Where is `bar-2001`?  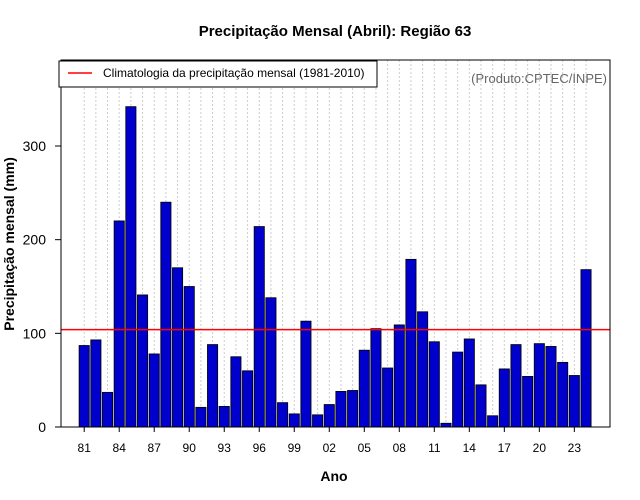 bar-2001 is located at coordinates (318, 421).